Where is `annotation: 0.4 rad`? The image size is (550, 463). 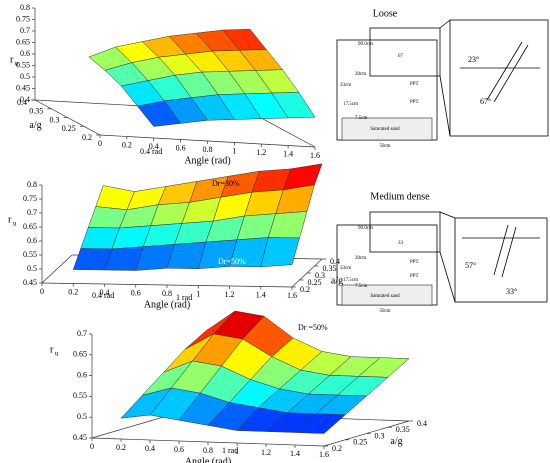
annotation: 0.4 rad is located at coordinates (103, 295).